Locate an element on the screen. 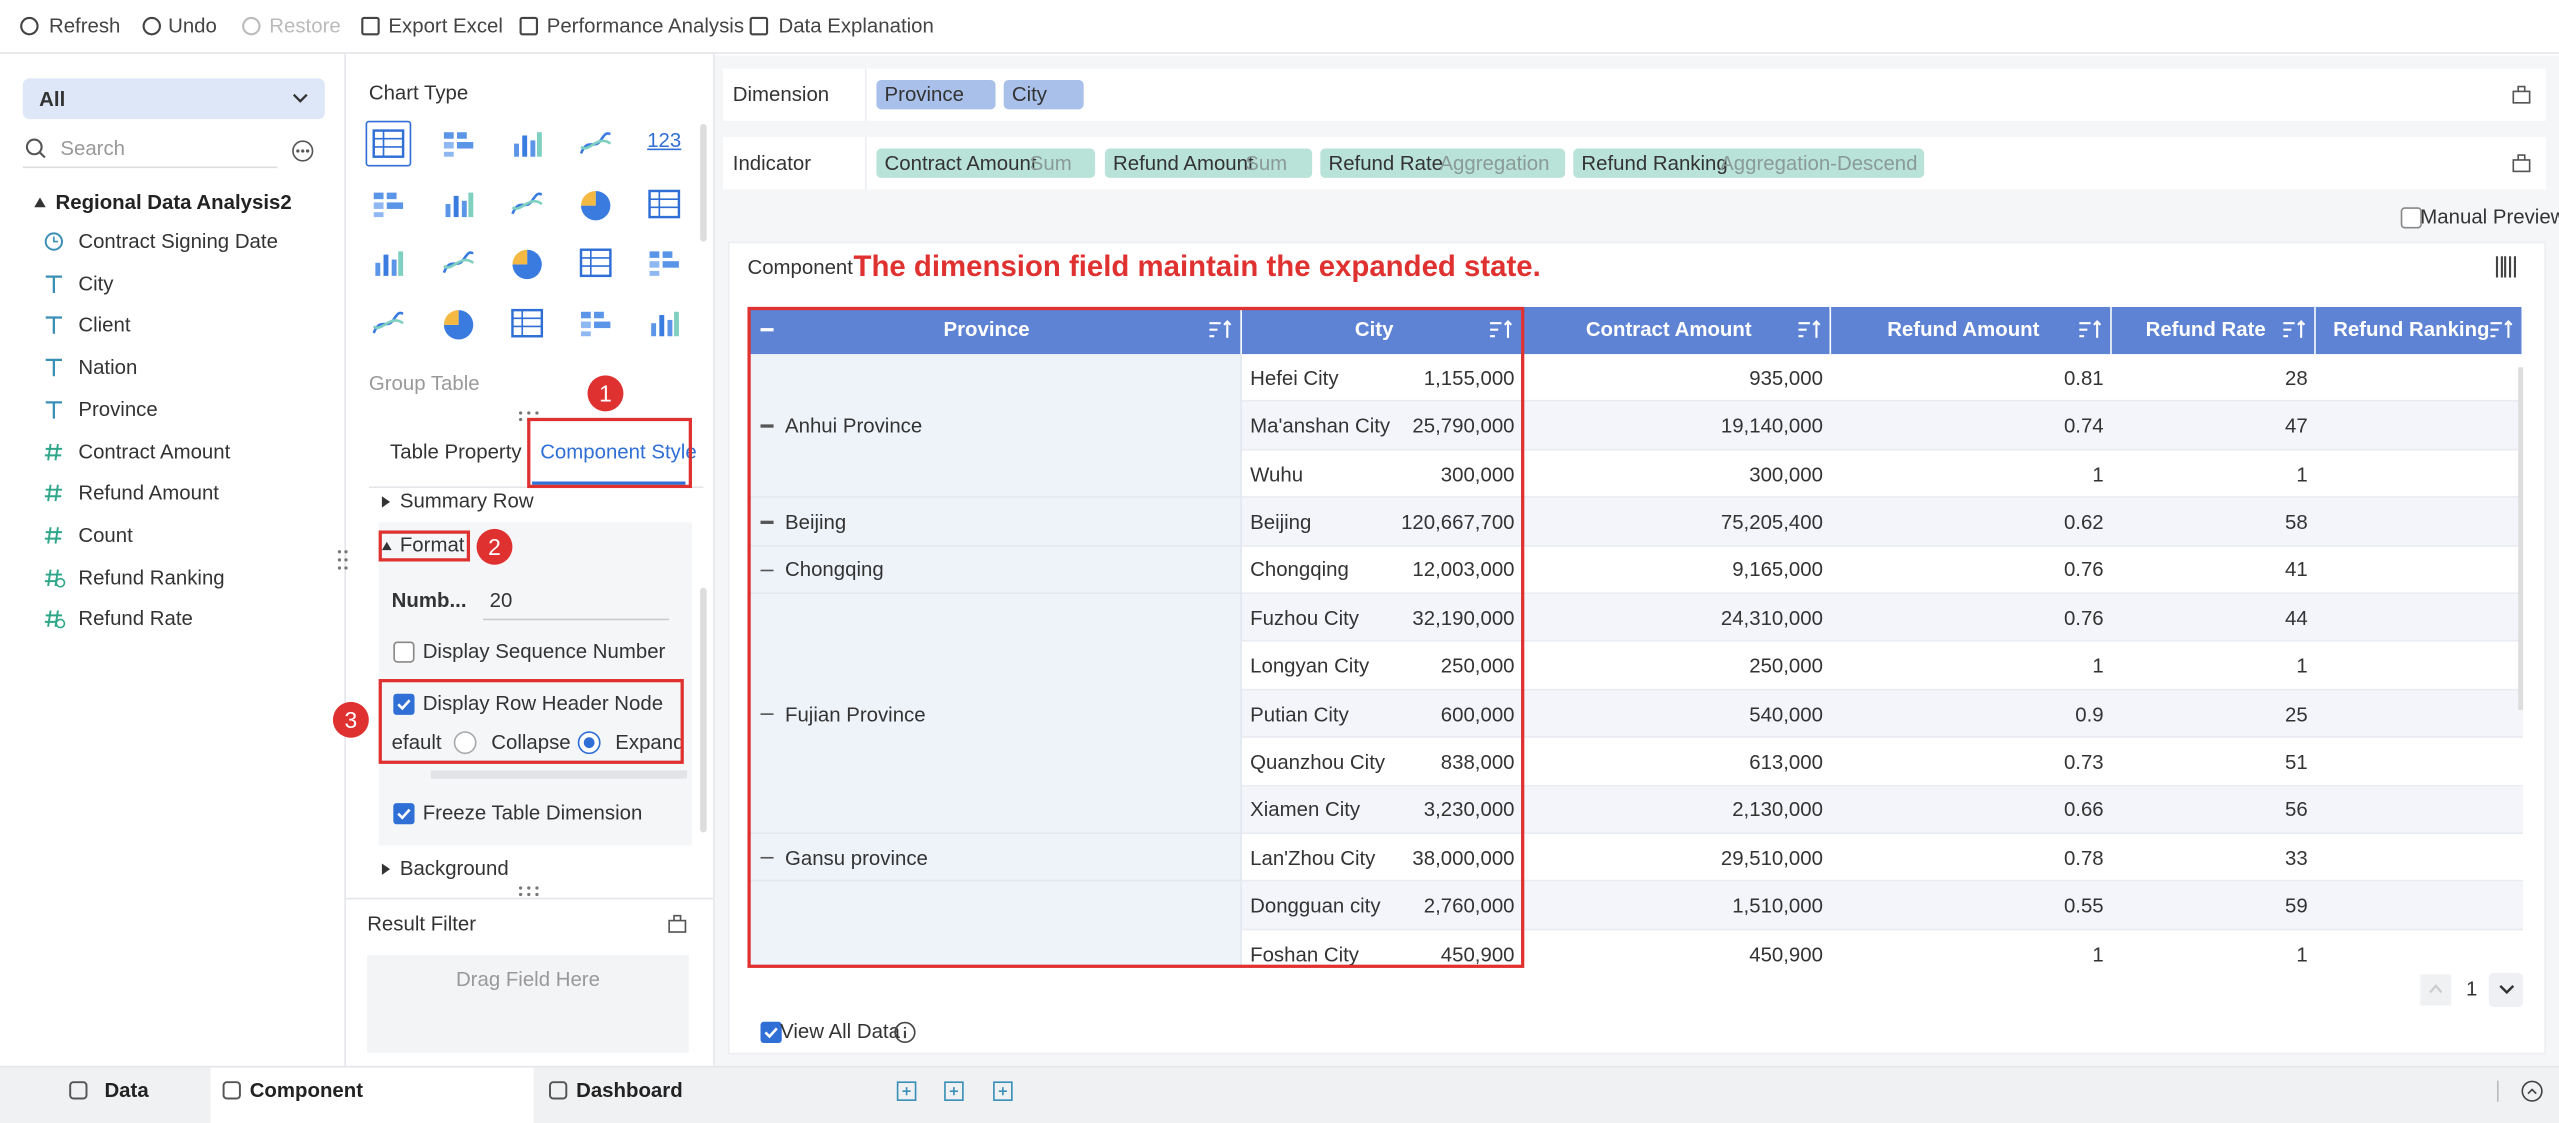 This screenshot has height=1123, width=2559. toolbar-button: Undo is located at coordinates (192, 26).